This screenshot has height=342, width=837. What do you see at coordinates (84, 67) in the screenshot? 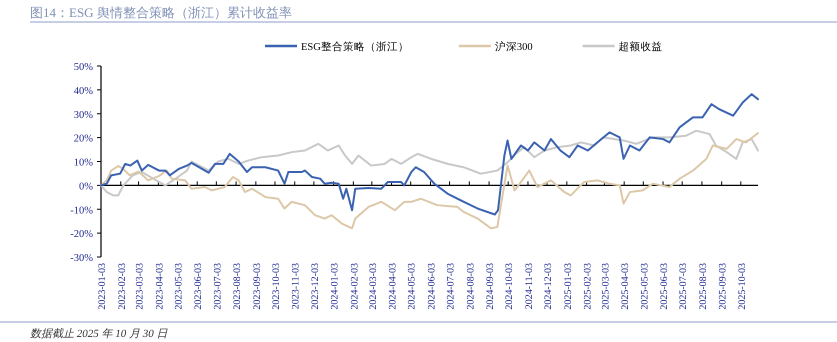
I see `y-tick-label: 50%` at bounding box center [84, 67].